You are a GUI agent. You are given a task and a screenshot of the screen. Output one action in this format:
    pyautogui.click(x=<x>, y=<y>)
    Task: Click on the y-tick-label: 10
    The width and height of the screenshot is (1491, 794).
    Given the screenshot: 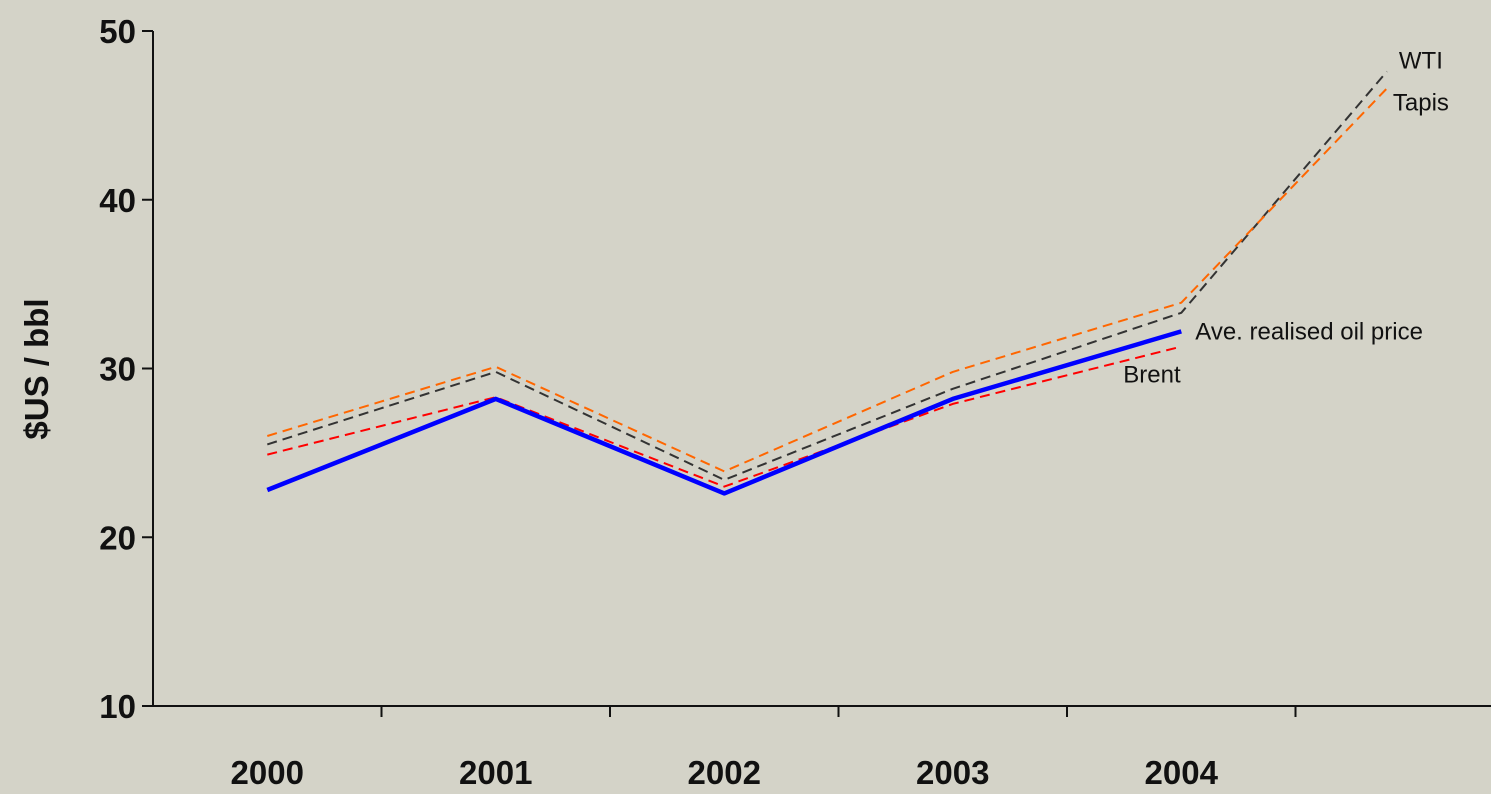 What is the action you would take?
    pyautogui.click(x=117, y=706)
    